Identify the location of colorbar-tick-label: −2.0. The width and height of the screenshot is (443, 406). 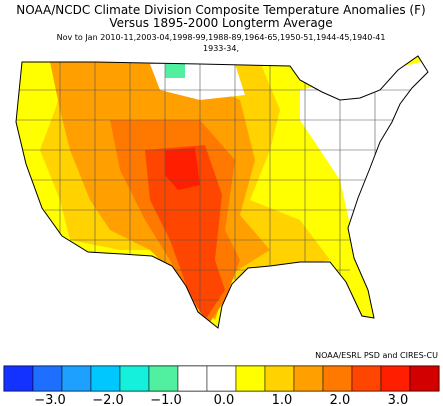
(108, 399).